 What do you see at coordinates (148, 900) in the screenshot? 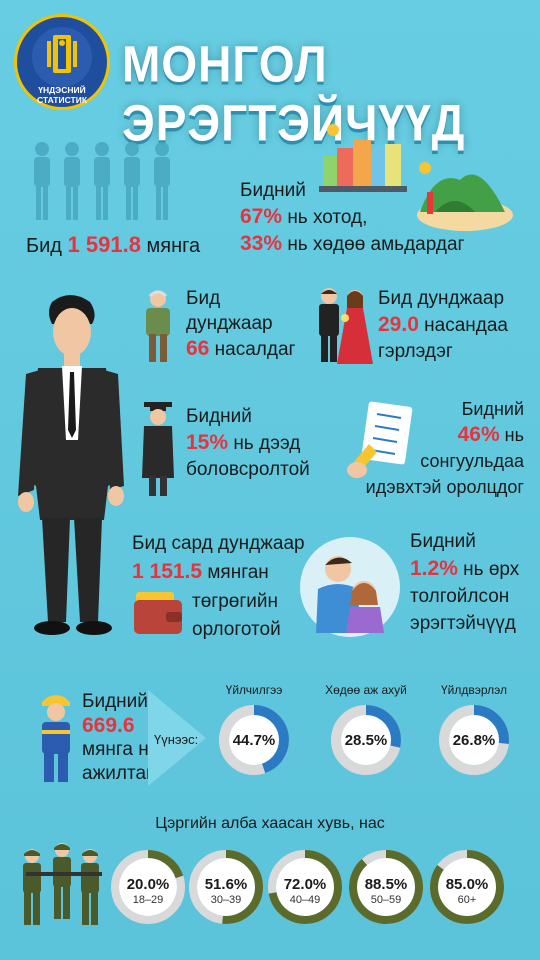
I see `military-donut-age: 18–29` at bounding box center [148, 900].